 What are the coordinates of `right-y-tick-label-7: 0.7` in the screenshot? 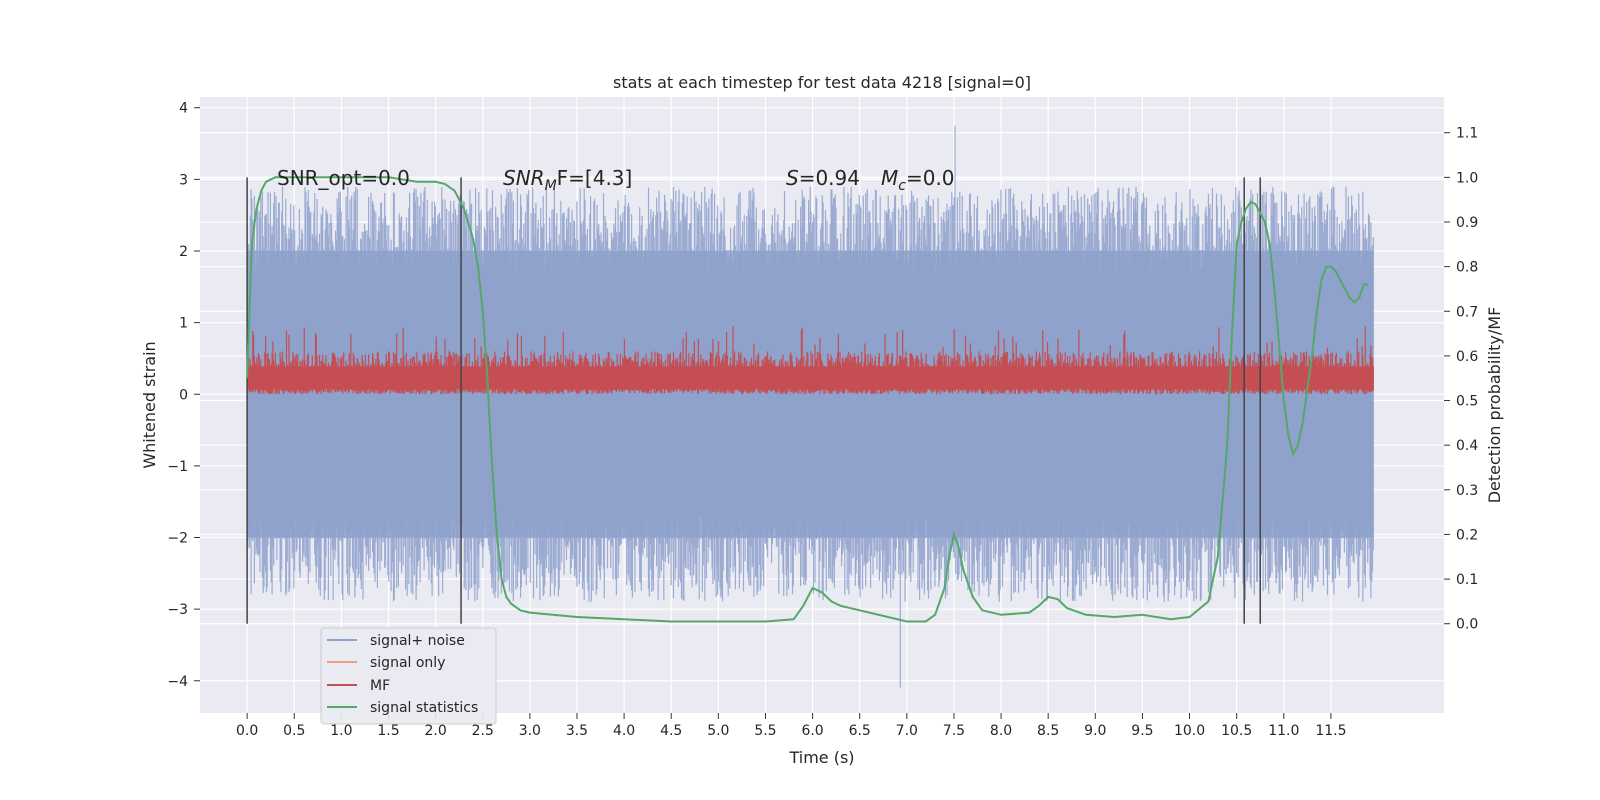 It's located at (1467, 312).